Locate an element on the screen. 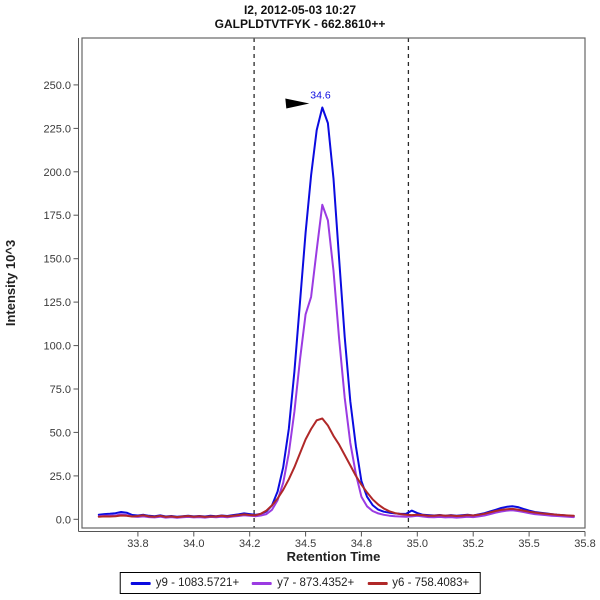 The height and width of the screenshot is (600, 600). legend-item-y6: y6 - 758.4083+ is located at coordinates (418, 583).